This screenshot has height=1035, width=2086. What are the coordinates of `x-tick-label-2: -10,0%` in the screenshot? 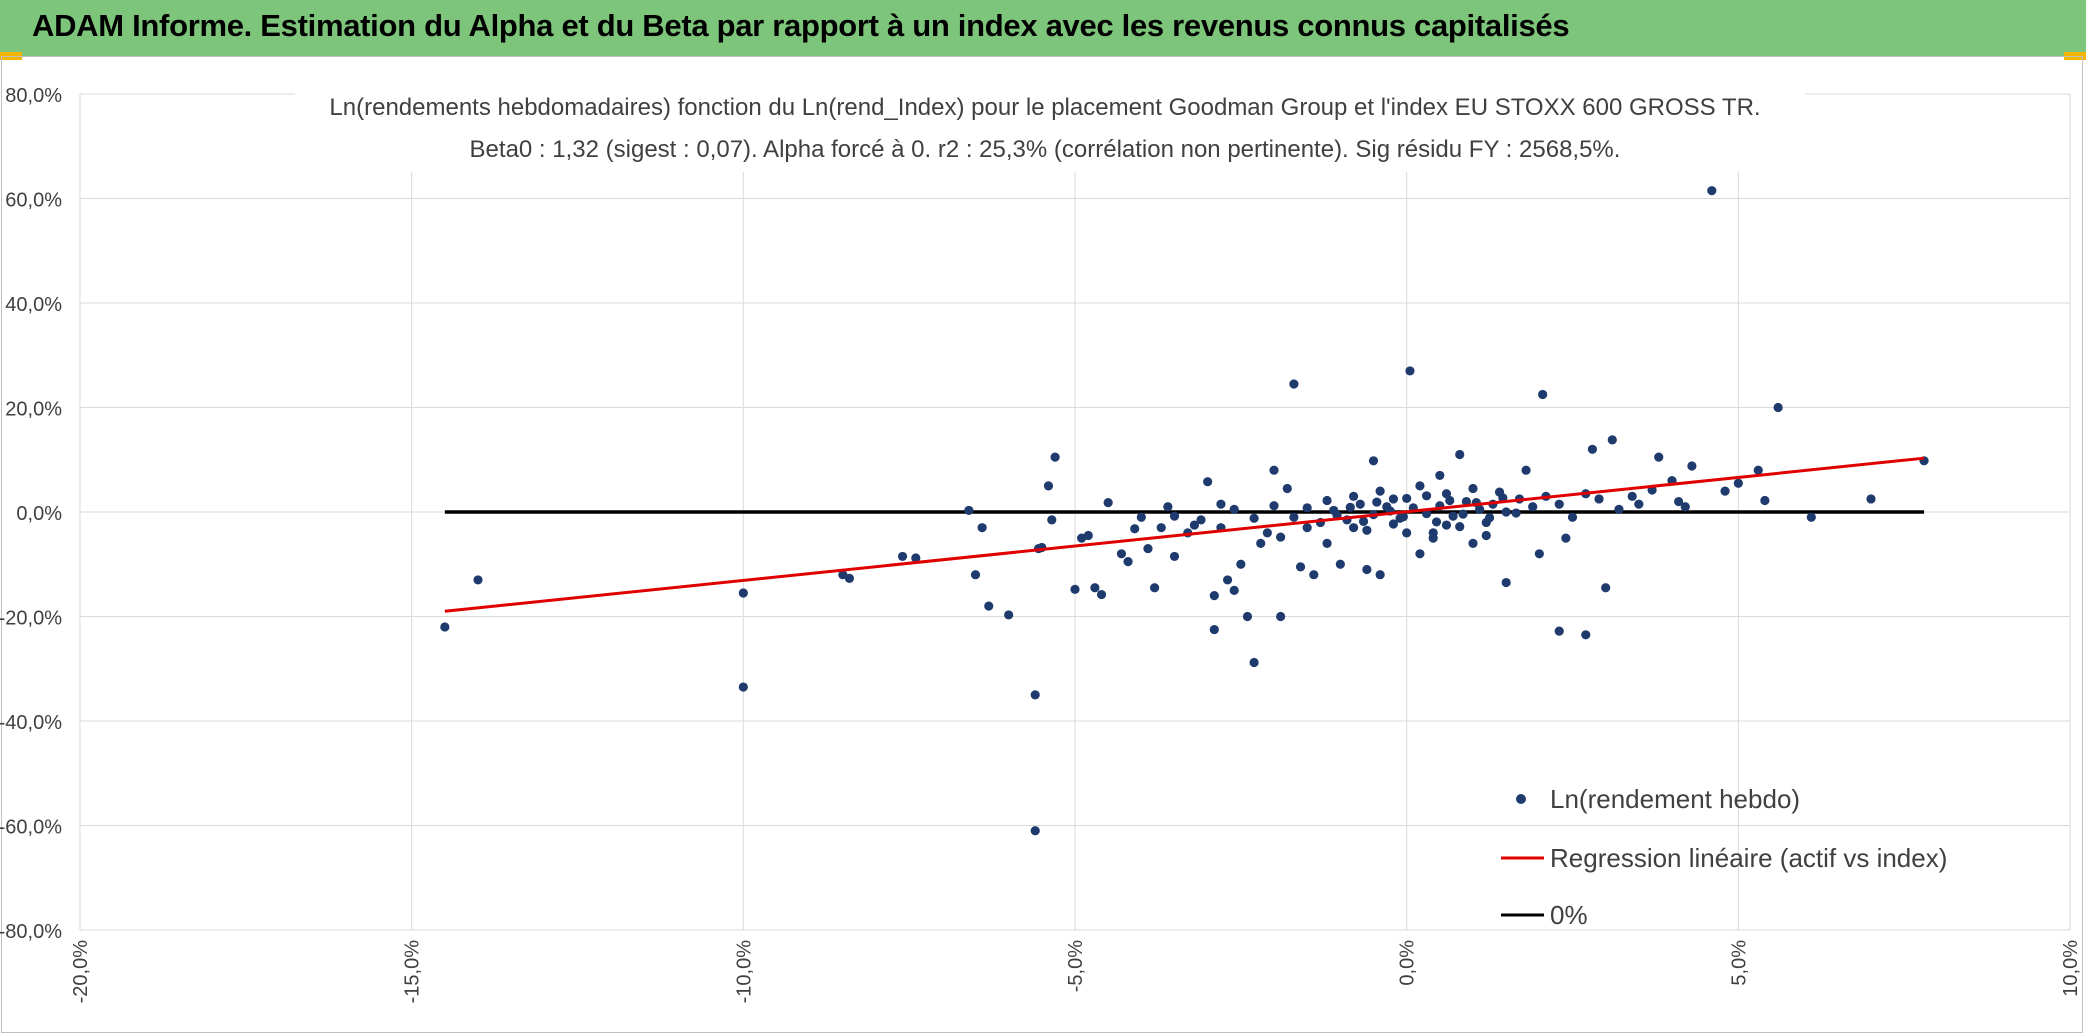 It's located at (744, 972).